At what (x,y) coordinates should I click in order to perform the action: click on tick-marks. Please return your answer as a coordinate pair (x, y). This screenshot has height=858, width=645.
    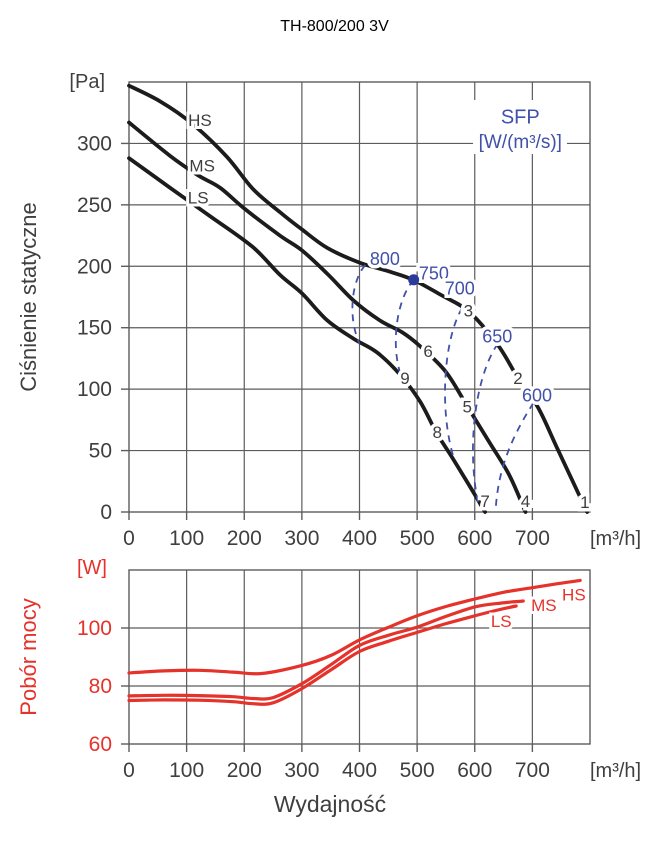
    Looking at the image, I should click on (327, 689).